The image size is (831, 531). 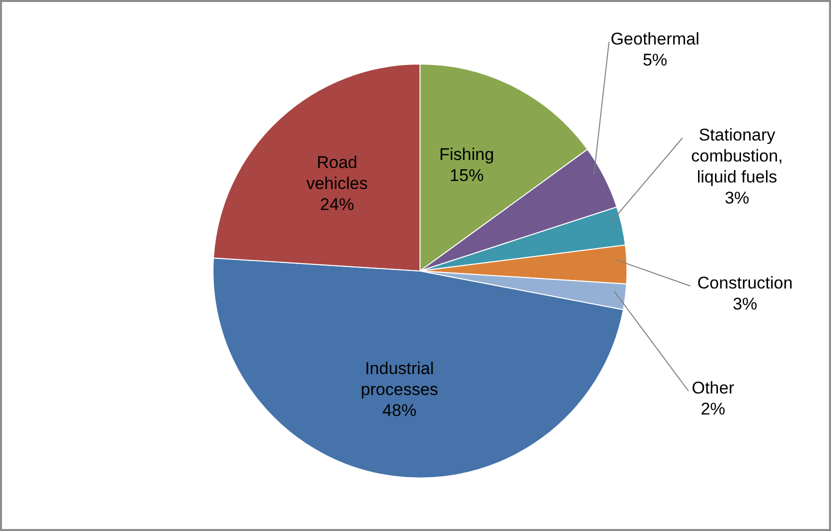 What do you see at coordinates (467, 175) in the screenshot?
I see `data-label: 15%` at bounding box center [467, 175].